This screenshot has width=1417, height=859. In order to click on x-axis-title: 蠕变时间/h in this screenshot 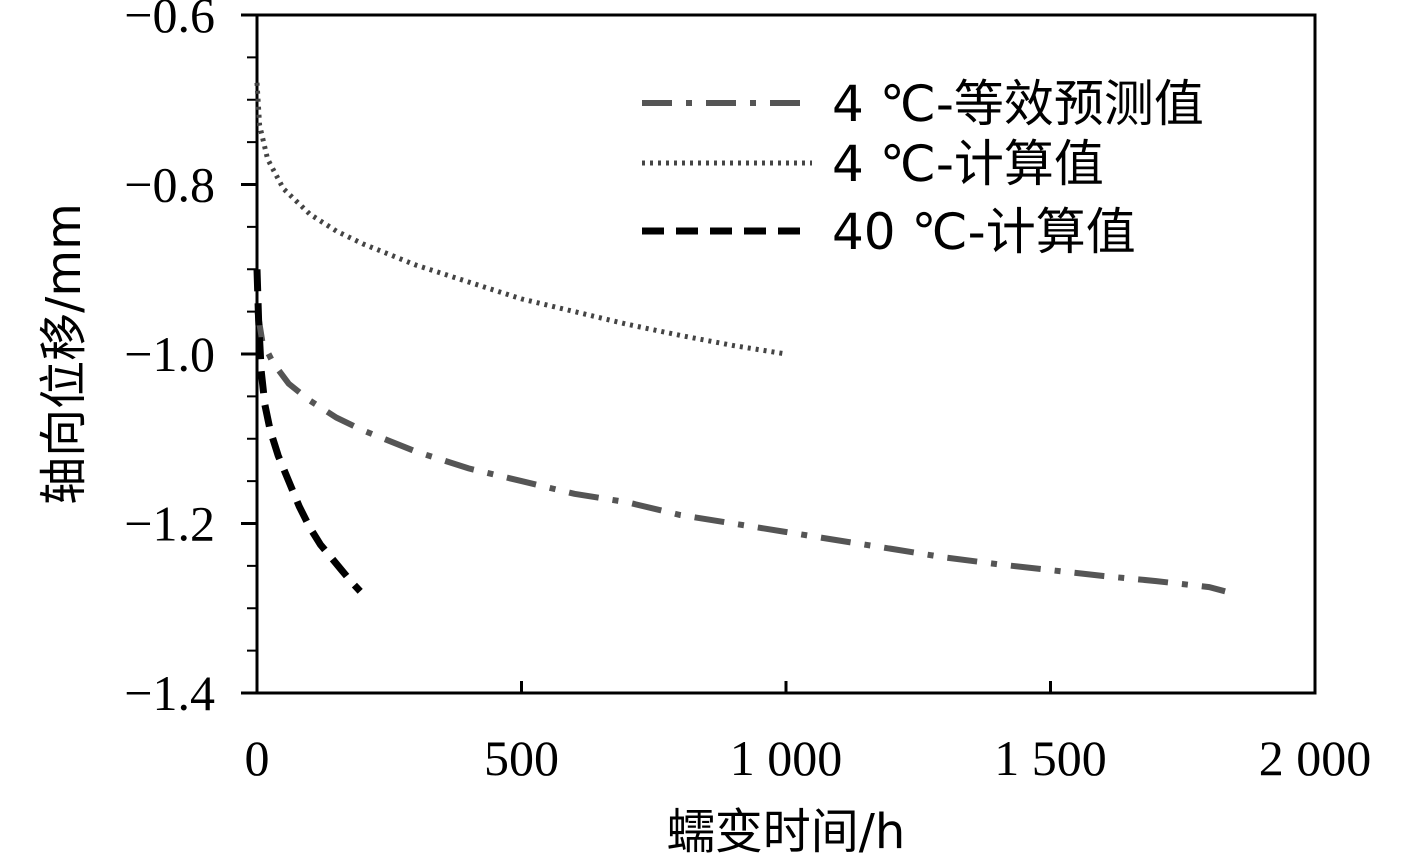, I will do `click(786, 831)`.